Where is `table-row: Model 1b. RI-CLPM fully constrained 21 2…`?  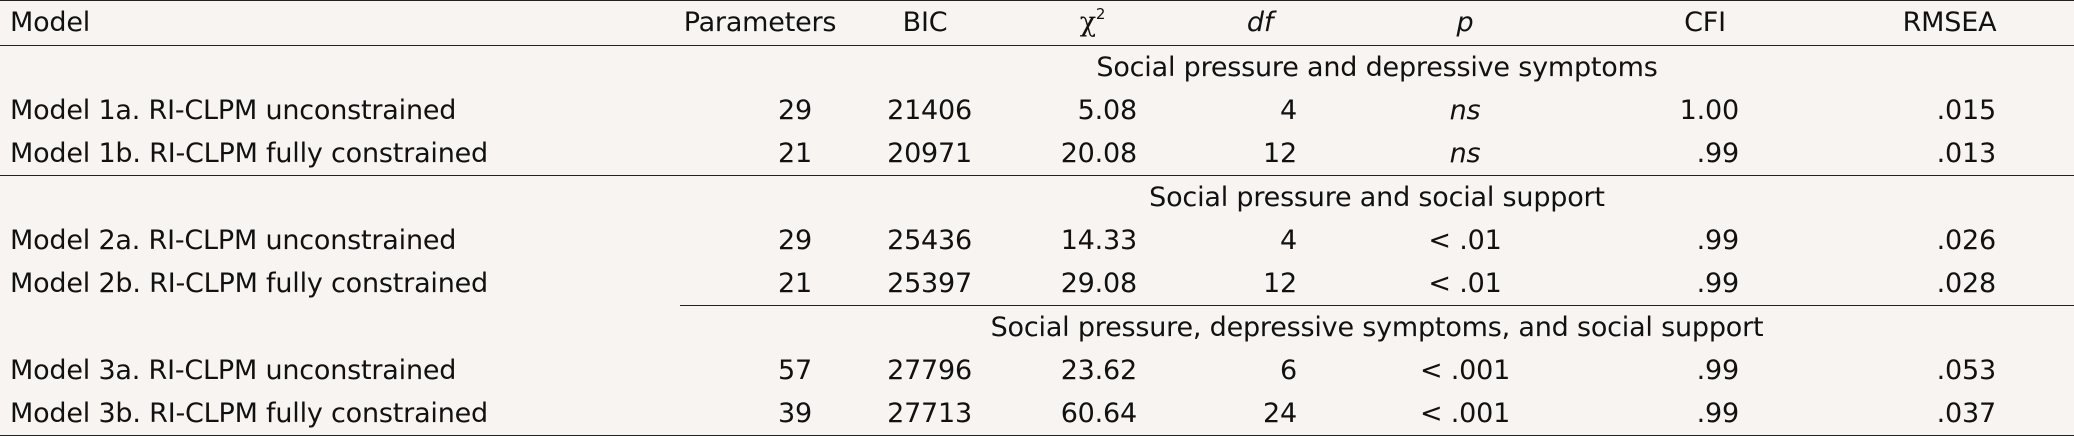 table-row: Model 1b. RI-CLPM fully constrained 21 2… is located at coordinates (1037, 154).